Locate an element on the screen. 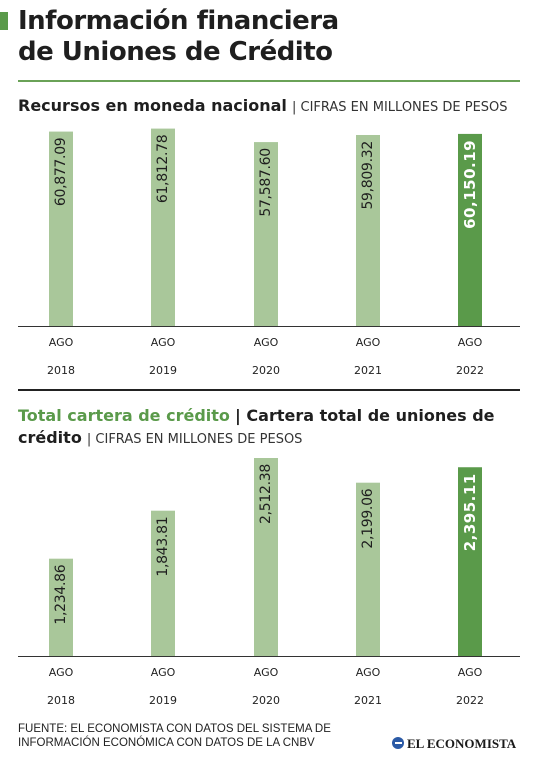 The width and height of the screenshot is (539, 768). title-accent-bar is located at coordinates (4, 21).